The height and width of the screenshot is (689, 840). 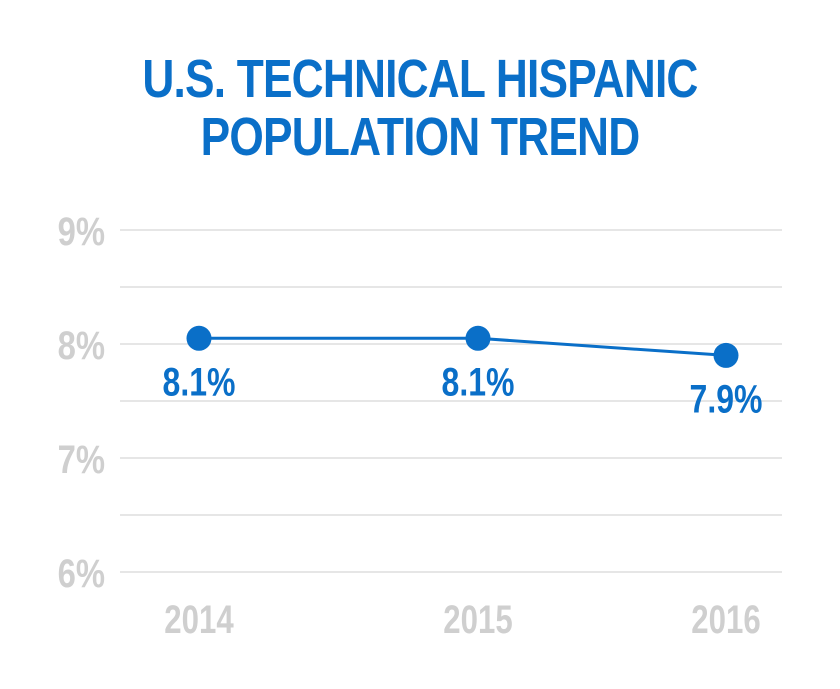 What do you see at coordinates (198, 619) in the screenshot?
I see `x-tick-label: 2014` at bounding box center [198, 619].